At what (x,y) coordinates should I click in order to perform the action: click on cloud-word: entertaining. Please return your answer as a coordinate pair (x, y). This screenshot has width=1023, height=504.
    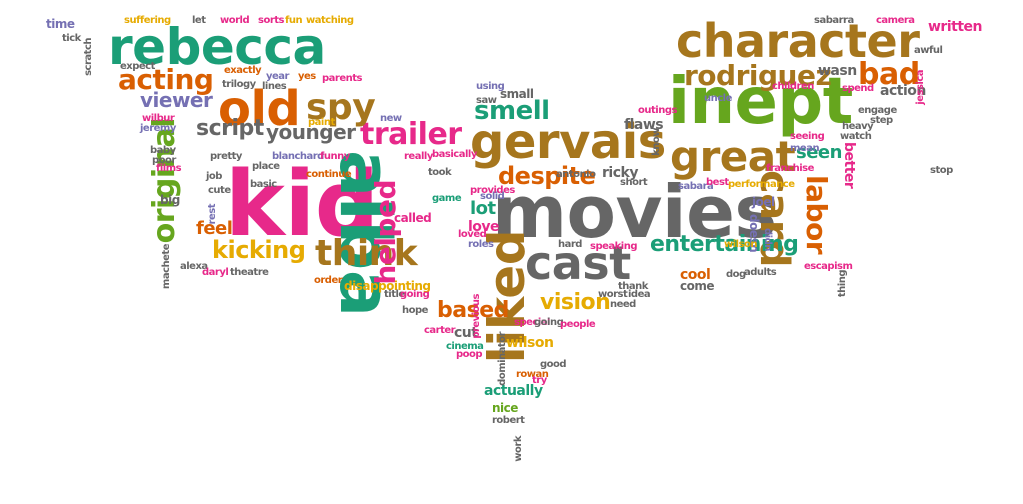
    Looking at the image, I should click on (724, 244).